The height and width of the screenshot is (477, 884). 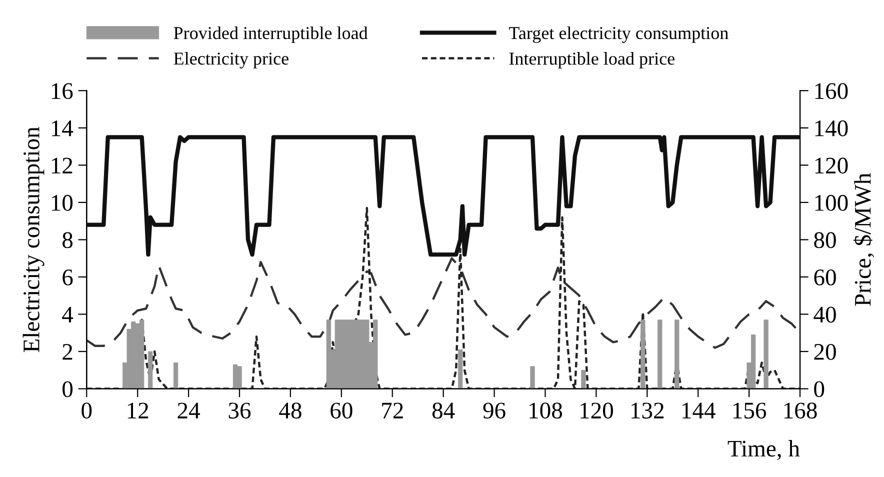 I want to click on x-axis-title: Time, h, so click(x=764, y=450).